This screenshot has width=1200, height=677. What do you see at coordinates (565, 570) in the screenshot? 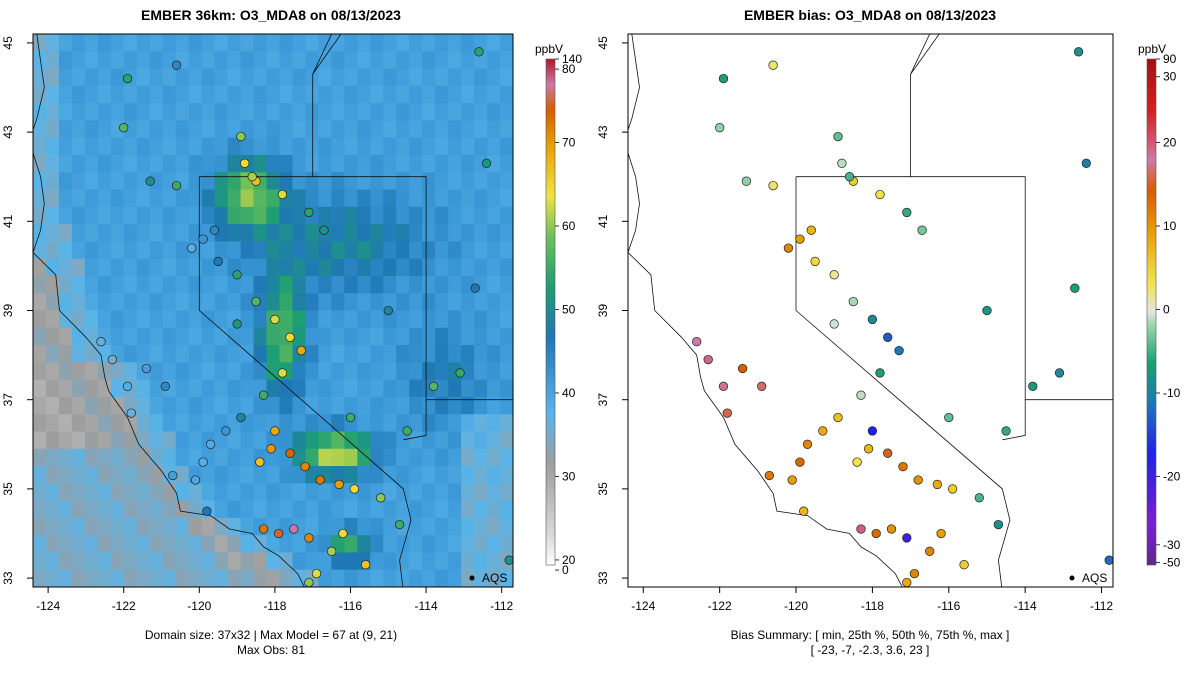
I see `left-colorbar-tick-label: 0` at bounding box center [565, 570].